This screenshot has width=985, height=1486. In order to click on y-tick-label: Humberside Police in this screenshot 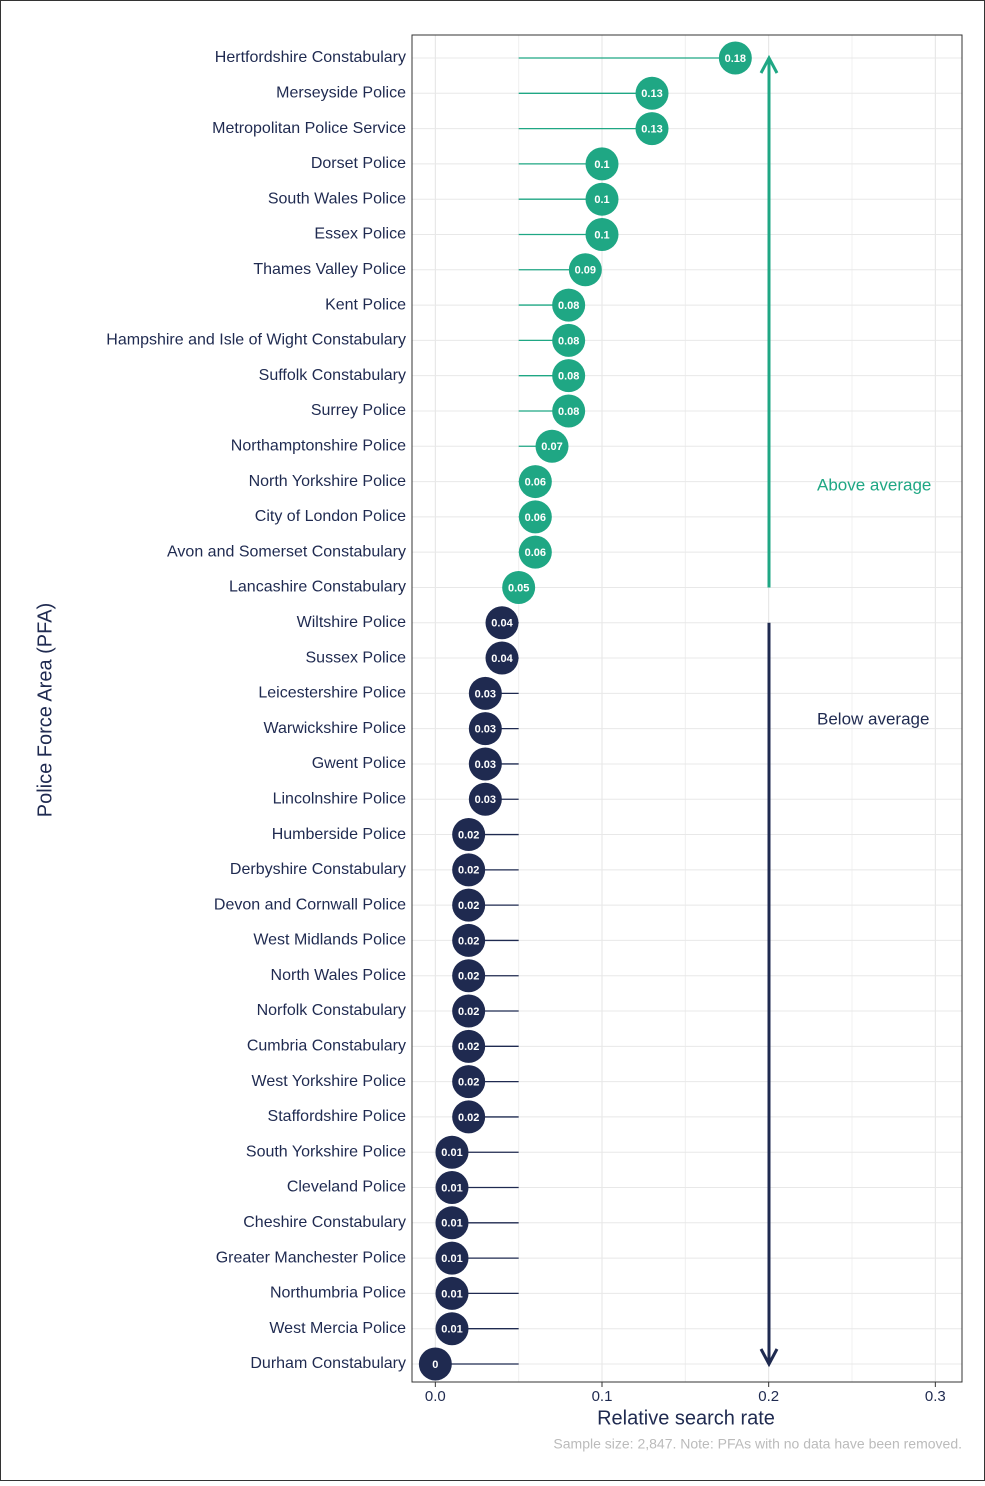, I will do `click(339, 834)`.